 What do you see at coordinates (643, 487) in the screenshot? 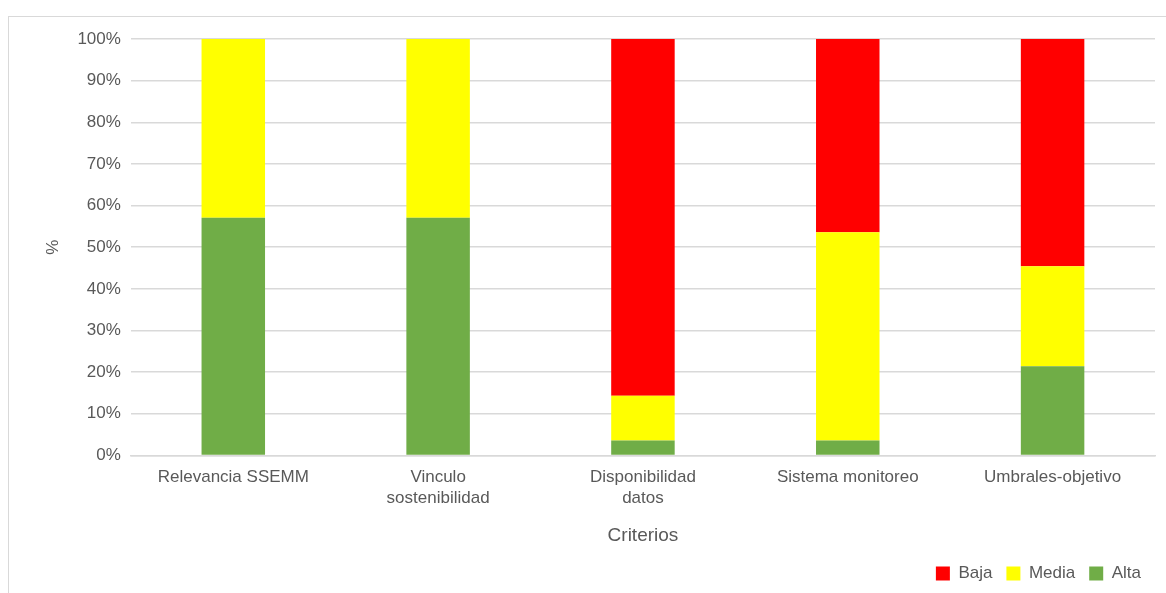
I see `x-tick-label: Disponibilidad datos` at bounding box center [643, 487].